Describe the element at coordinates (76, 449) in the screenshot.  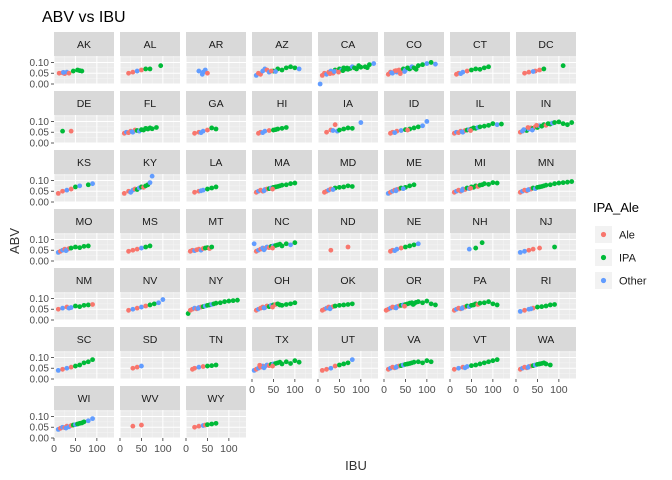
I see `x-tick-label: 50` at that location.